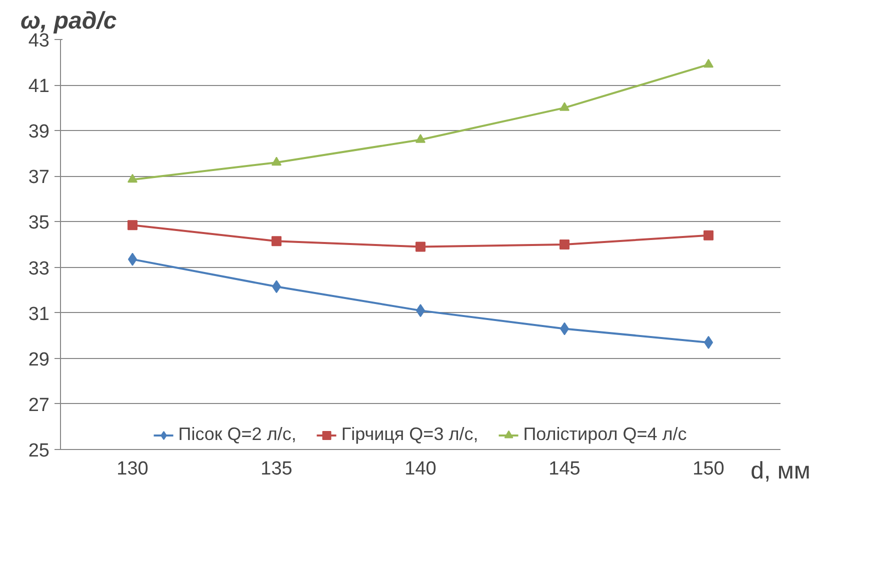  Describe the element at coordinates (39, 269) in the screenshot. I see `y-tick-label: 33` at that location.